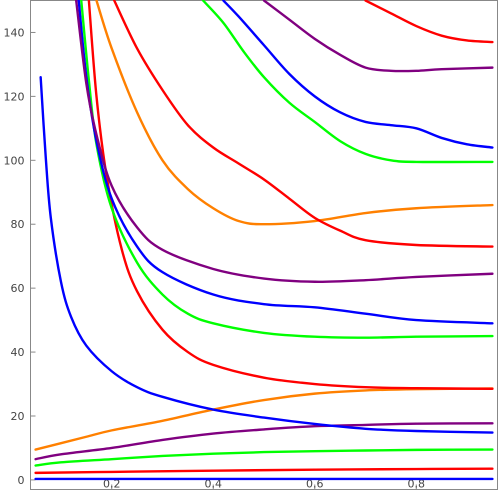  What do you see at coordinates (112, 484) in the screenshot?
I see `x-tick-label: 0.2` at bounding box center [112, 484].